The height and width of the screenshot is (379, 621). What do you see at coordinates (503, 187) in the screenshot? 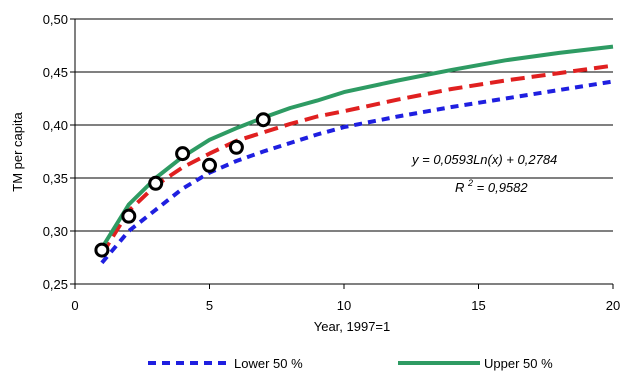
I see `r-squared-value: = 0,9582` at bounding box center [503, 187].